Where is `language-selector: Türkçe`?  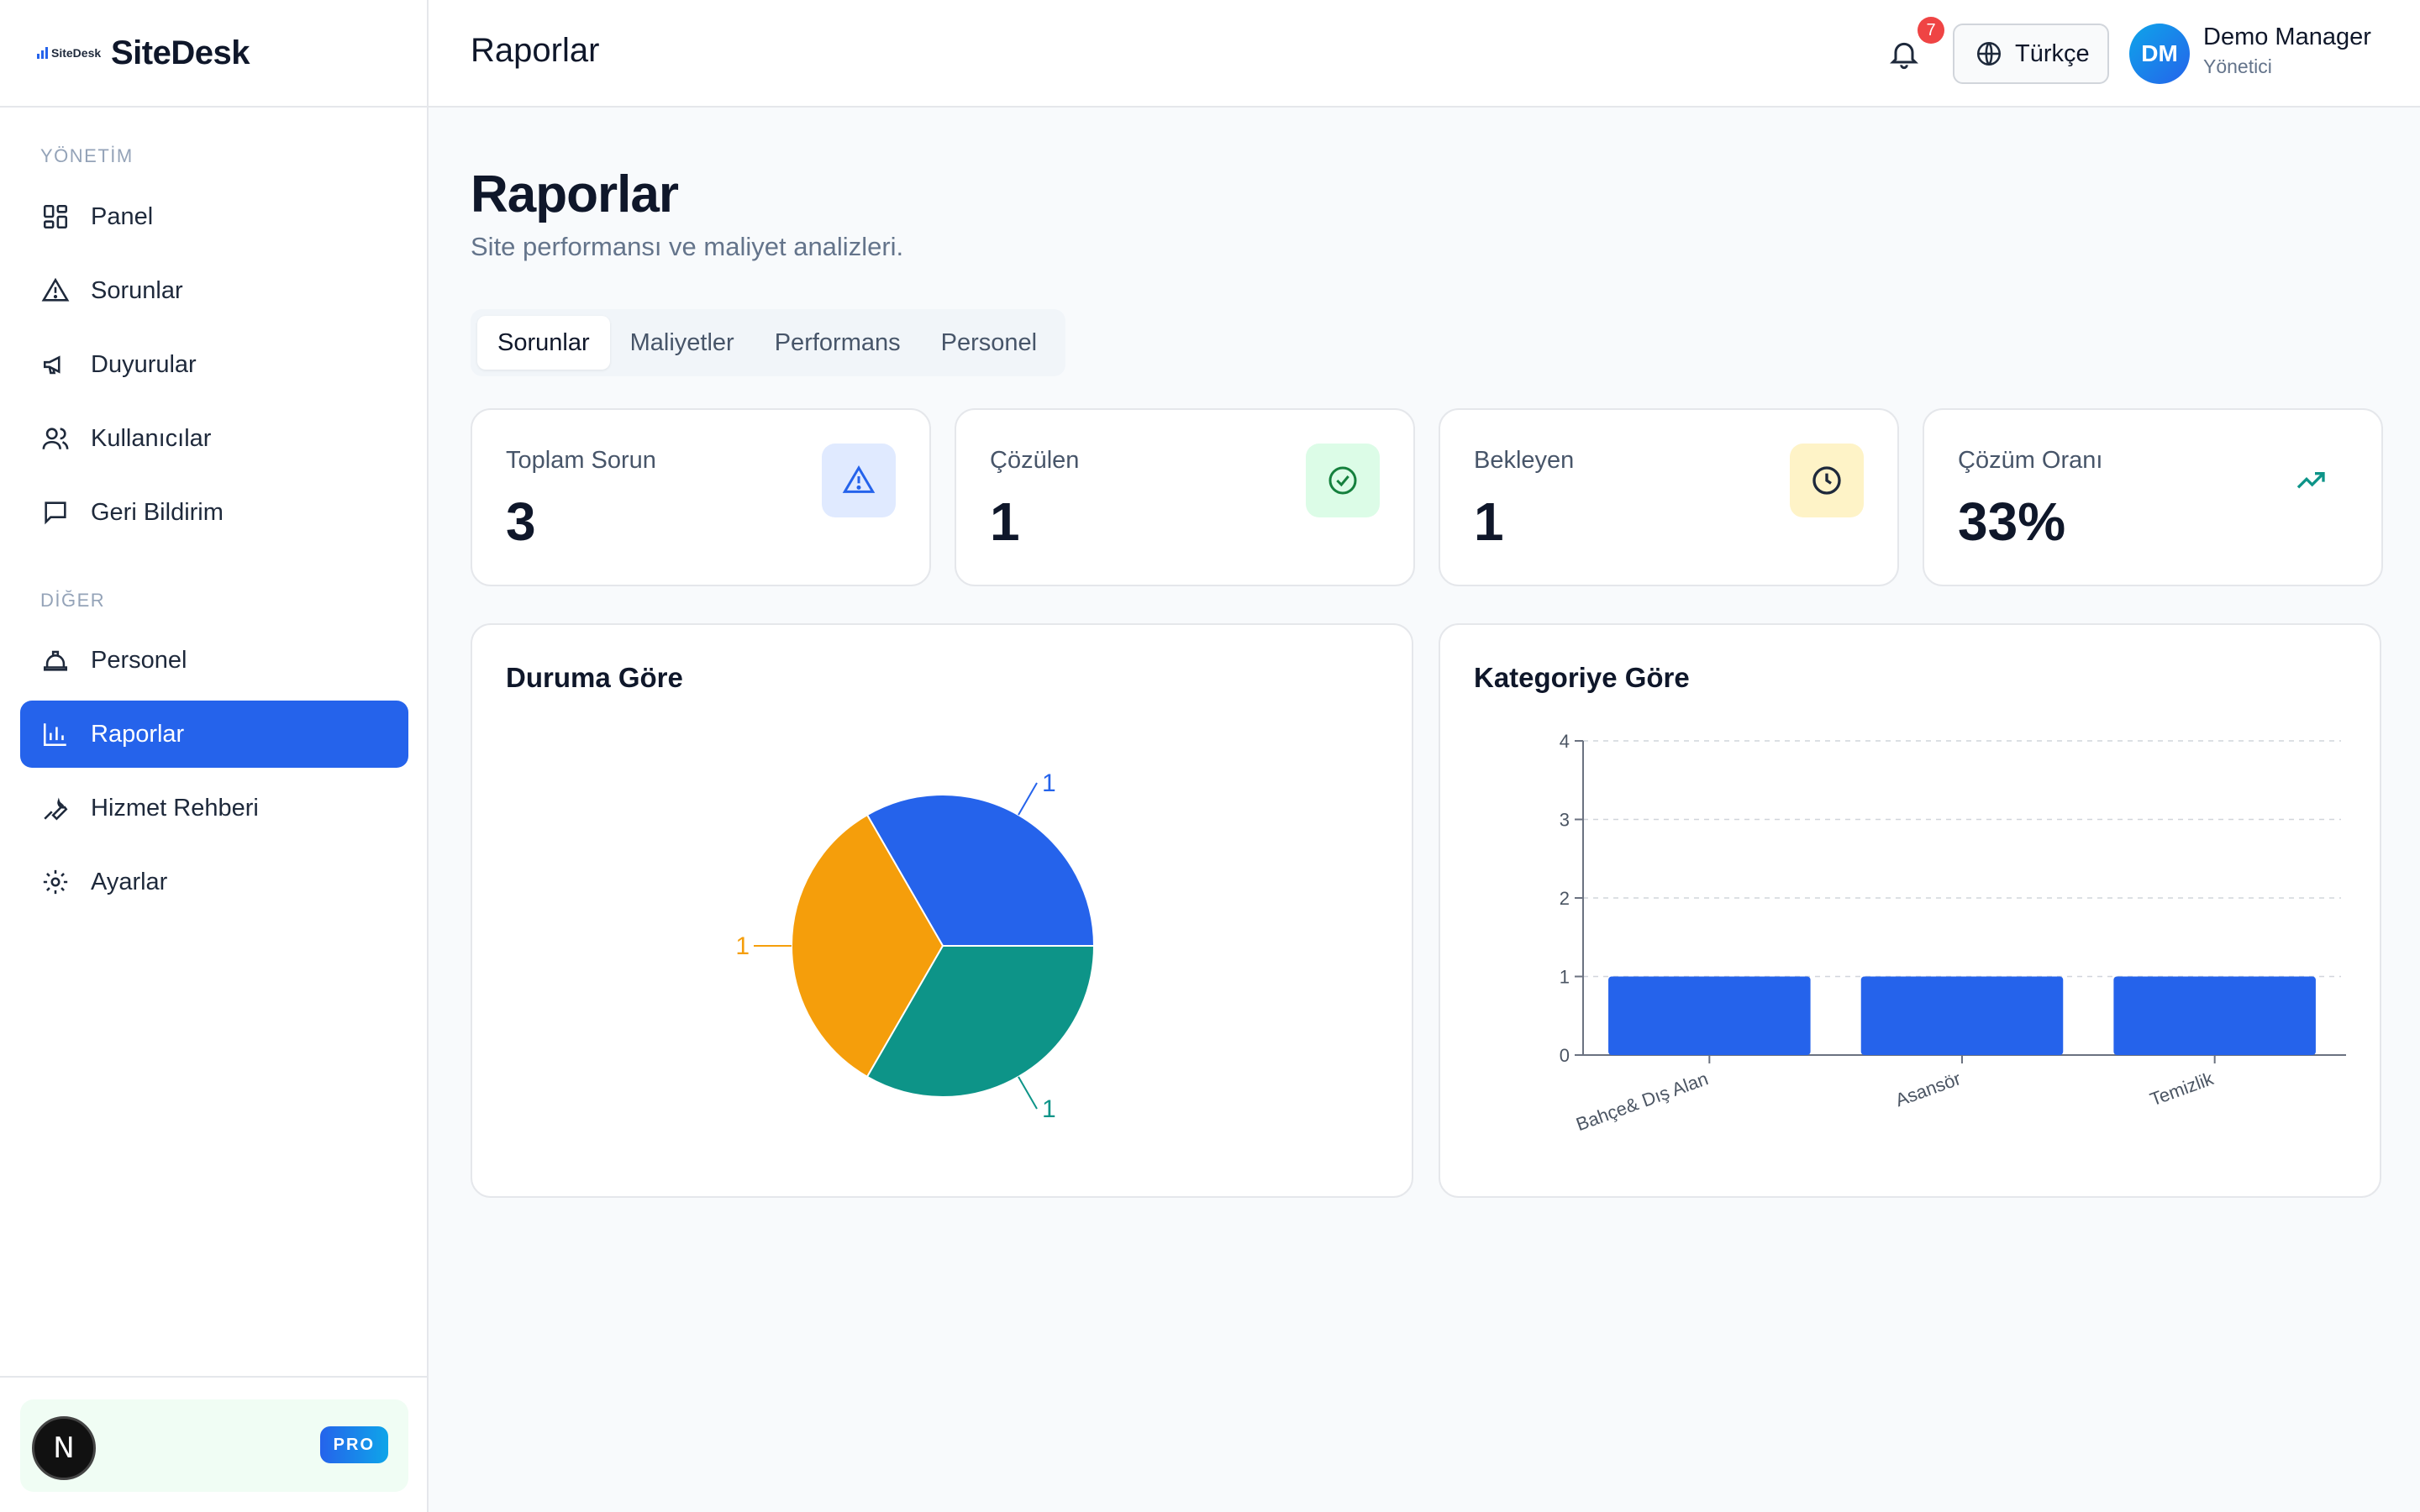
language-selector: Türkçe is located at coordinates (2031, 54).